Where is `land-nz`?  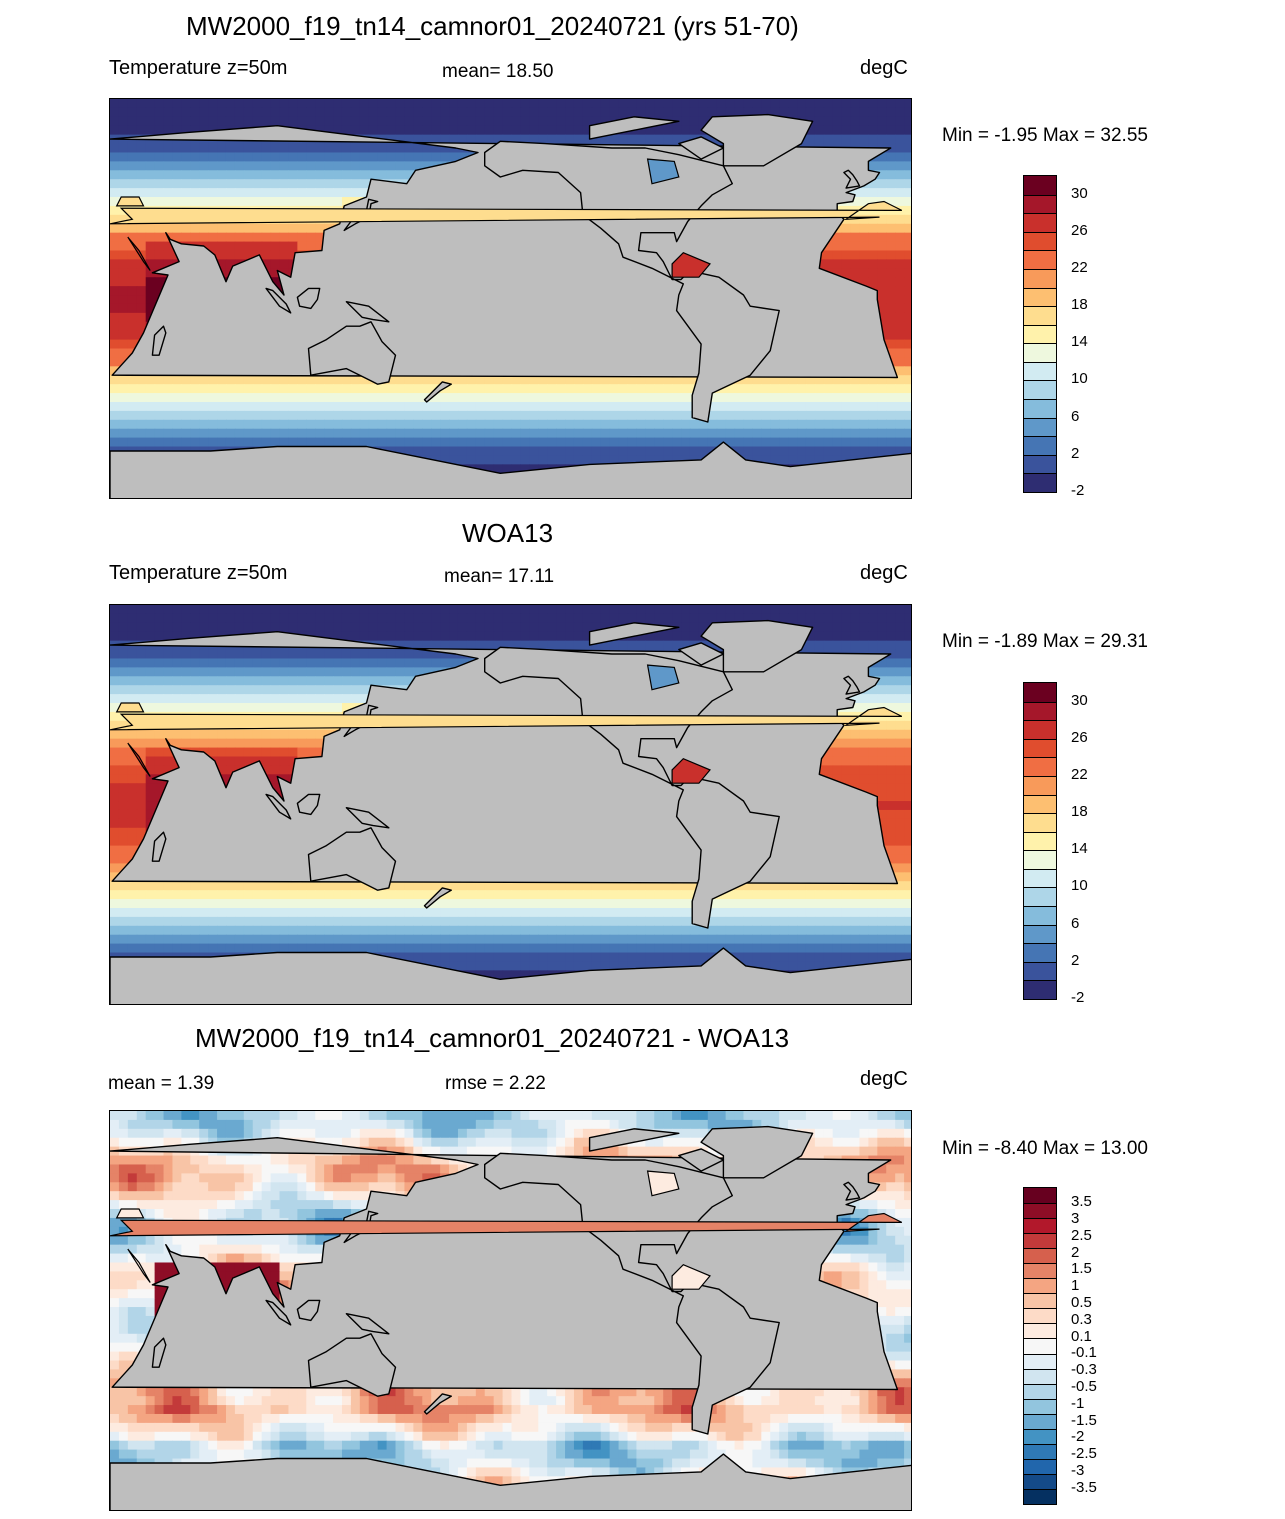 land-nz is located at coordinates (437, 392).